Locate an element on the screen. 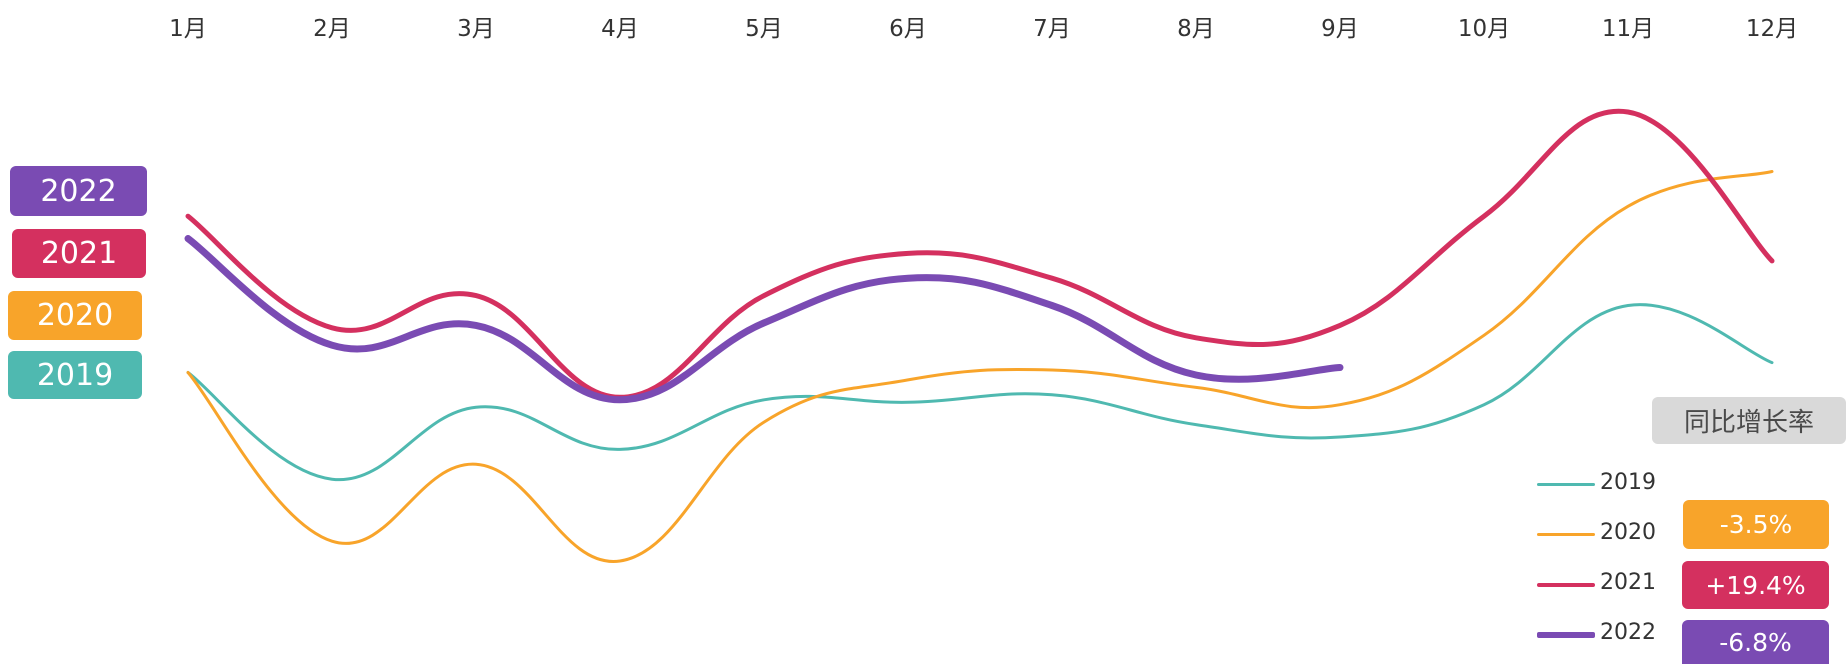 This screenshot has width=1847, height=664. year-badge-2021: 2021 is located at coordinates (79, 253).